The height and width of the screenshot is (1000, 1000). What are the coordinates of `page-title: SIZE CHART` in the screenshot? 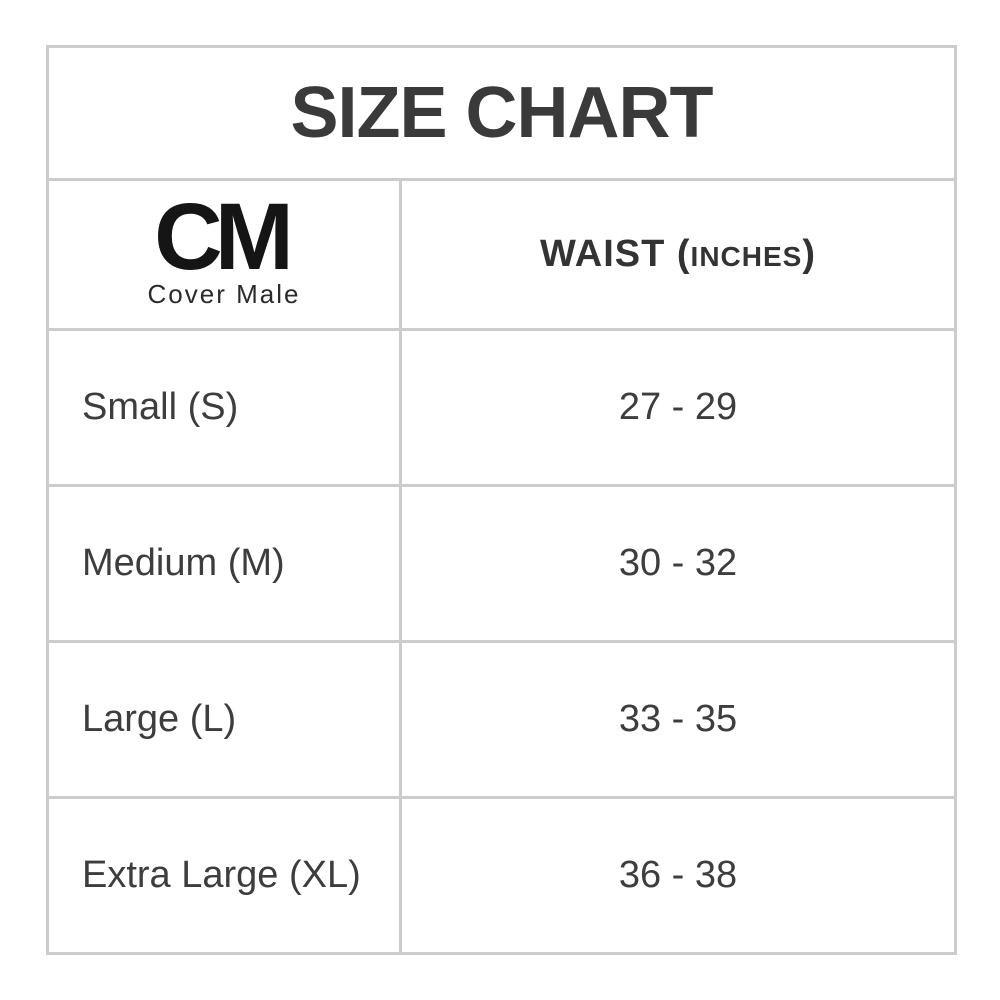 It's located at (502, 113).